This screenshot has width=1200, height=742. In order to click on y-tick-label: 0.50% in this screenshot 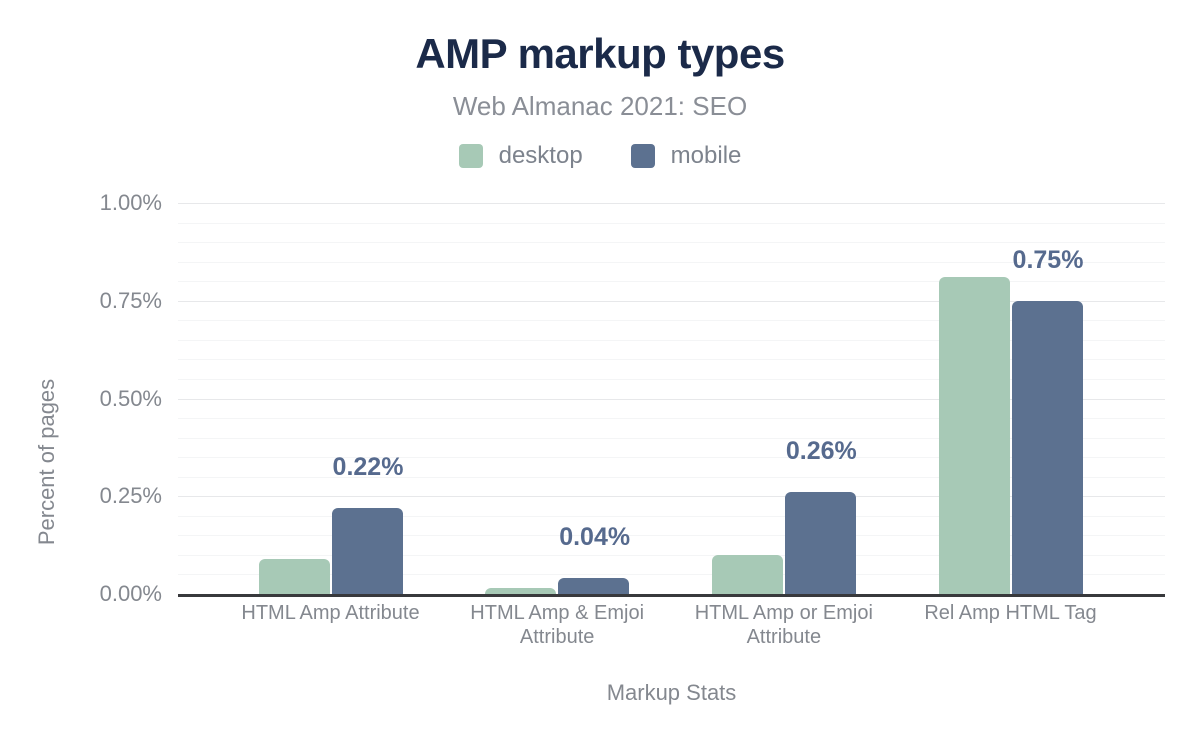, I will do `click(130, 398)`.